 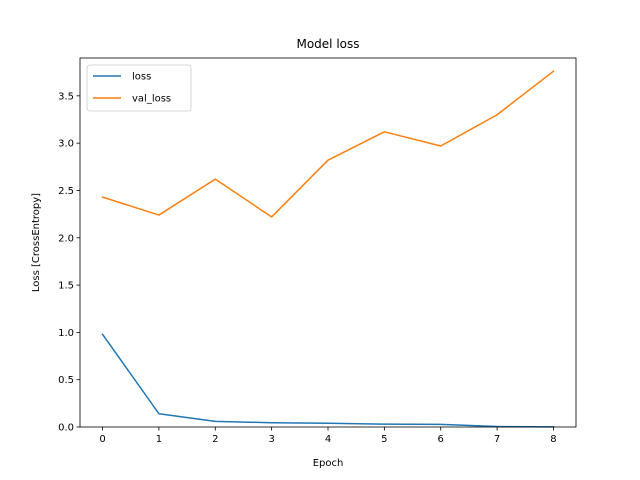 I want to click on series-line-loss, so click(x=328, y=380).